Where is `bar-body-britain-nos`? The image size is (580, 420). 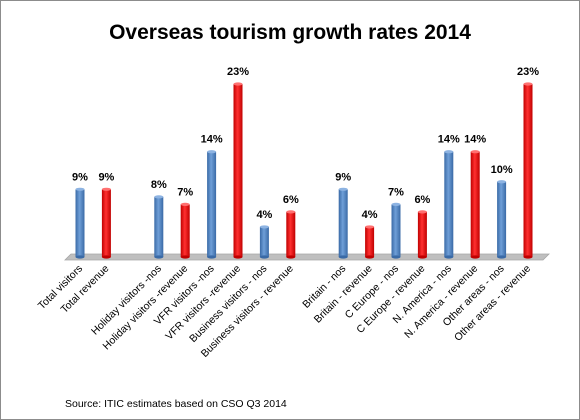 bar-body-britain-nos is located at coordinates (343, 223).